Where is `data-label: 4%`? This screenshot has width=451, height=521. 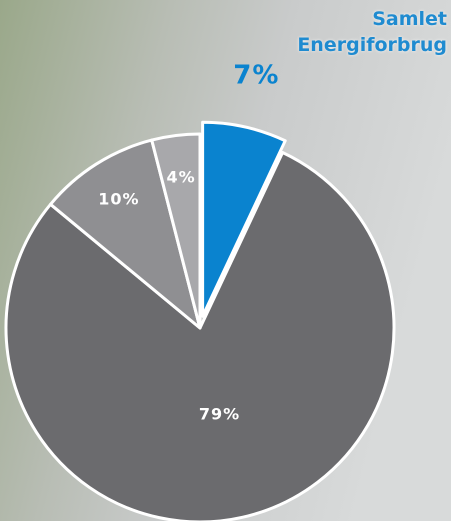 data-label: 4% is located at coordinates (180, 176).